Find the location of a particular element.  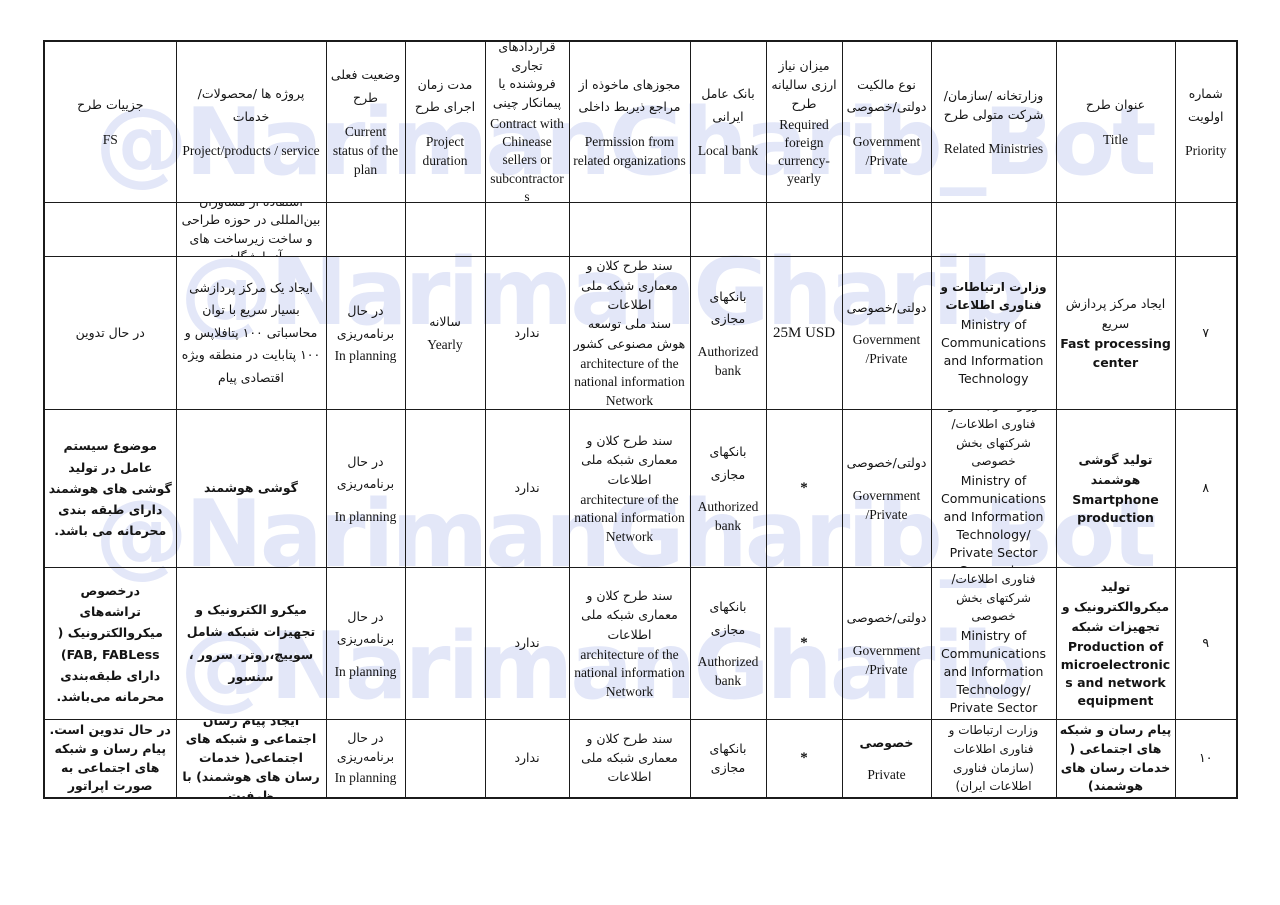

r7-duration-en: Yearly is located at coordinates (445, 344).